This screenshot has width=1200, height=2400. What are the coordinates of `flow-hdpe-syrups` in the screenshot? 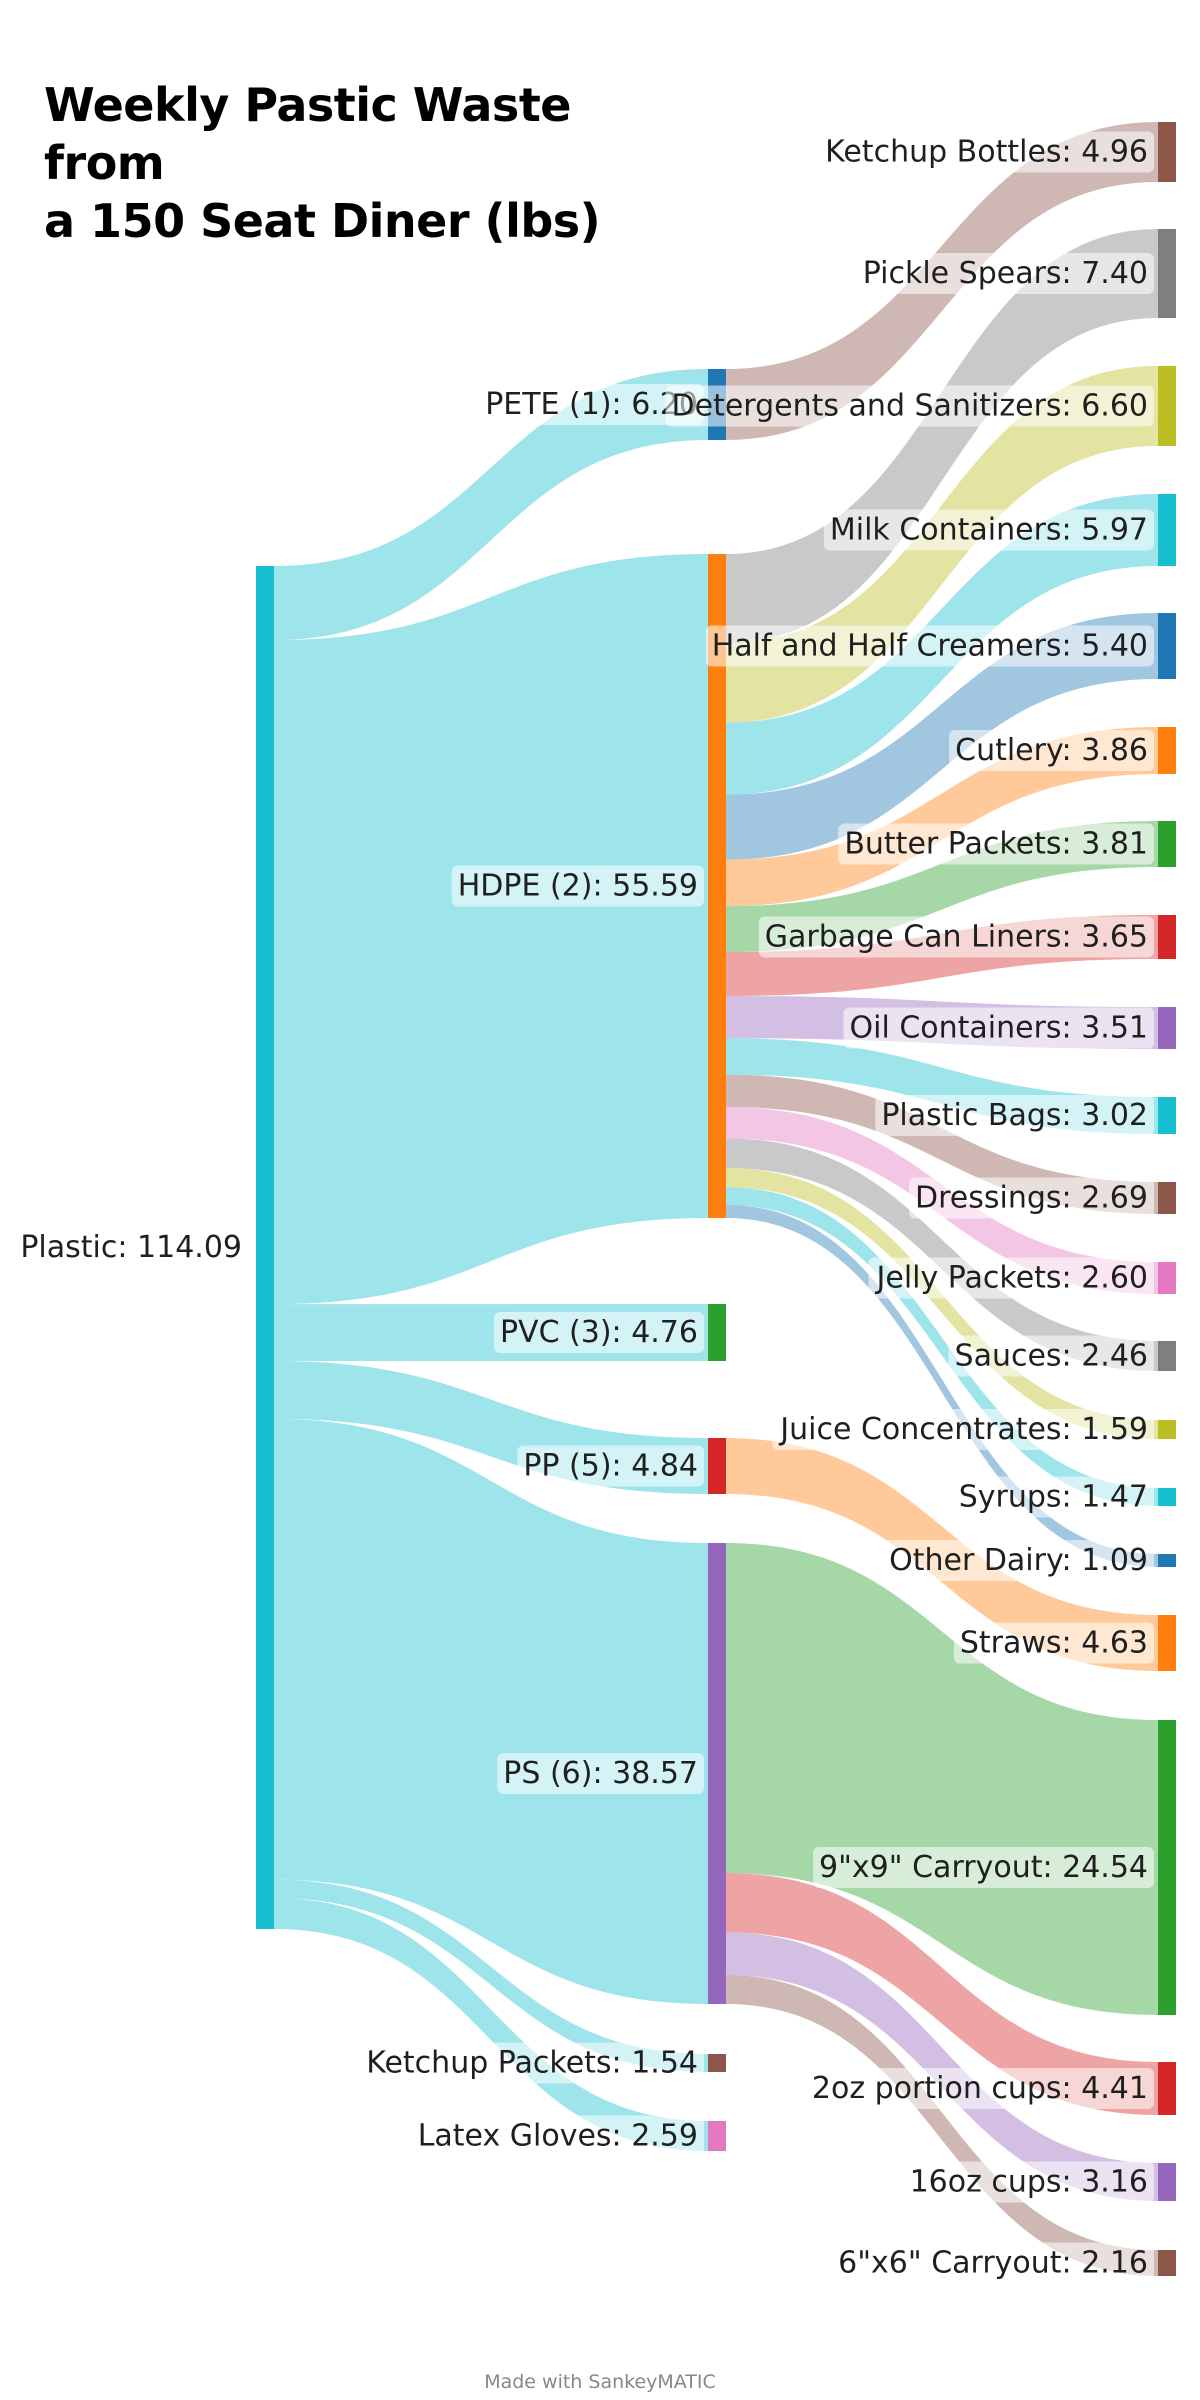 It's located at (942, 1346).